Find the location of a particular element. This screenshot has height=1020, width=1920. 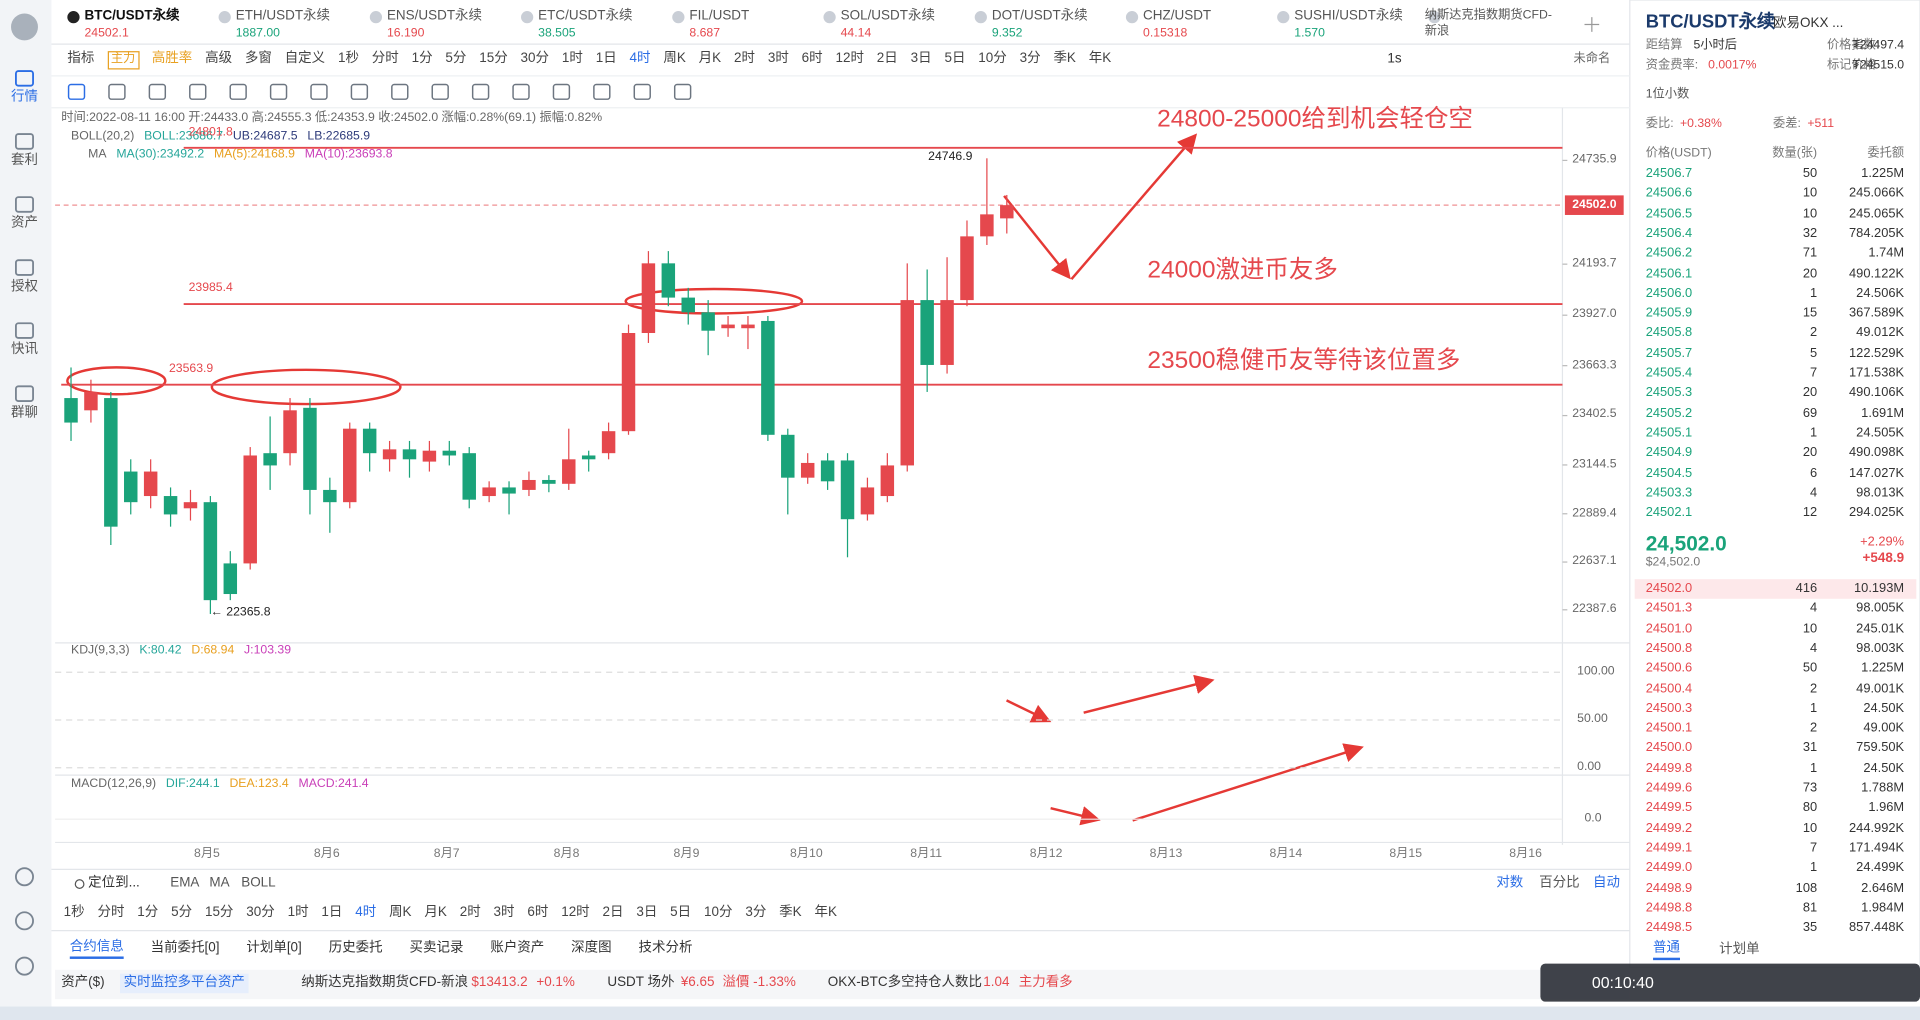

bottom-tab: 合约信息 is located at coordinates (96, 949).